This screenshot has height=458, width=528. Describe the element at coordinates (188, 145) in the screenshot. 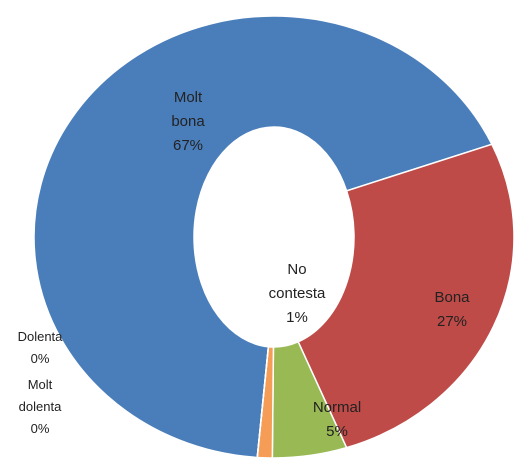

I see `label-value: 67%` at that location.